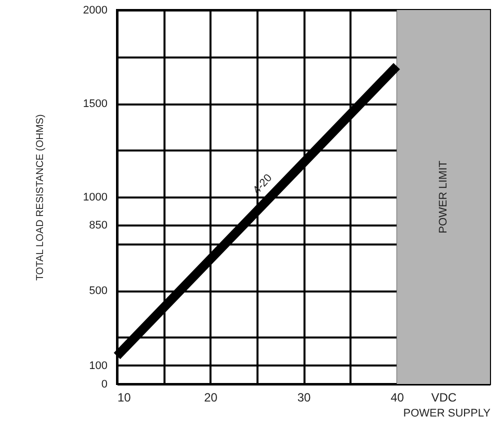 The height and width of the screenshot is (435, 494). Describe the element at coordinates (444, 397) in the screenshot. I see `x-tick-label: VDC` at that location.